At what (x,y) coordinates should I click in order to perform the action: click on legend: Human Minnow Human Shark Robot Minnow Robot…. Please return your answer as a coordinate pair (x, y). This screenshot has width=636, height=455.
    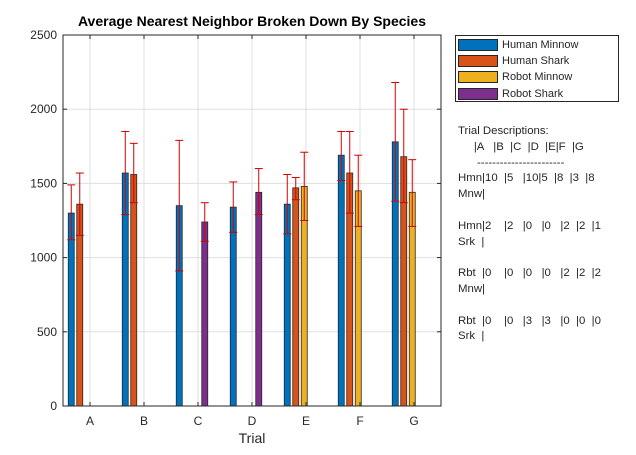
    Looking at the image, I should click on (537, 68).